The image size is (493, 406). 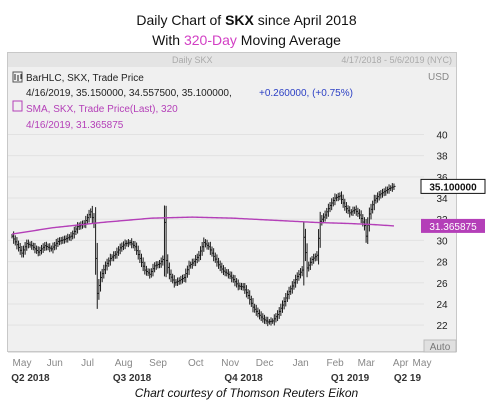 I want to click on legend-price-icon, so click(x=17, y=77).